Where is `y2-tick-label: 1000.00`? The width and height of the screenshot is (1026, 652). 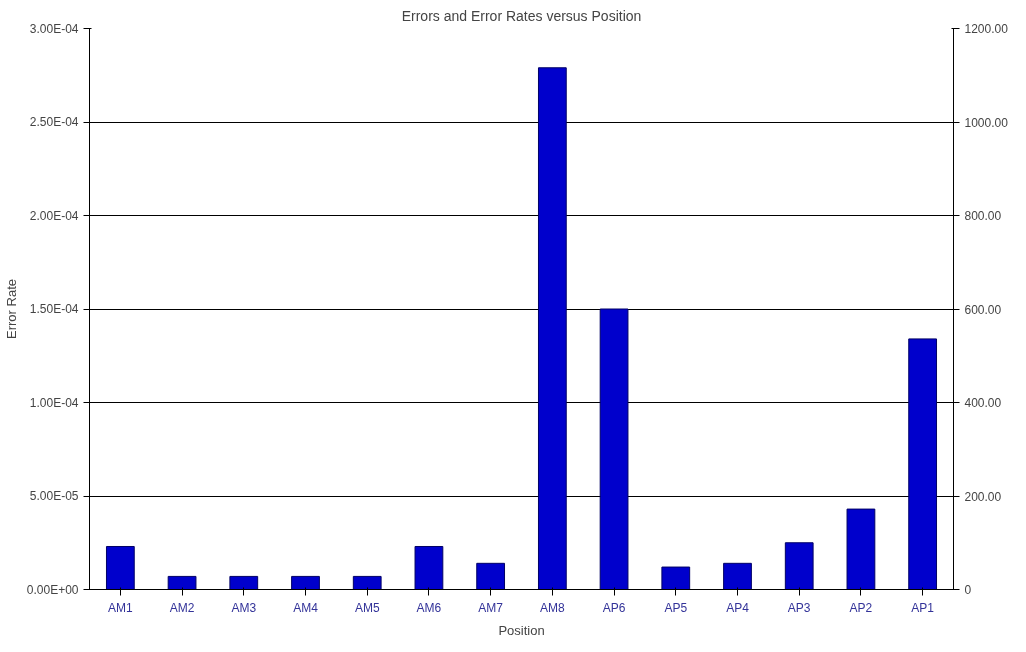
y2-tick-label: 1000.00 is located at coordinates (986, 122).